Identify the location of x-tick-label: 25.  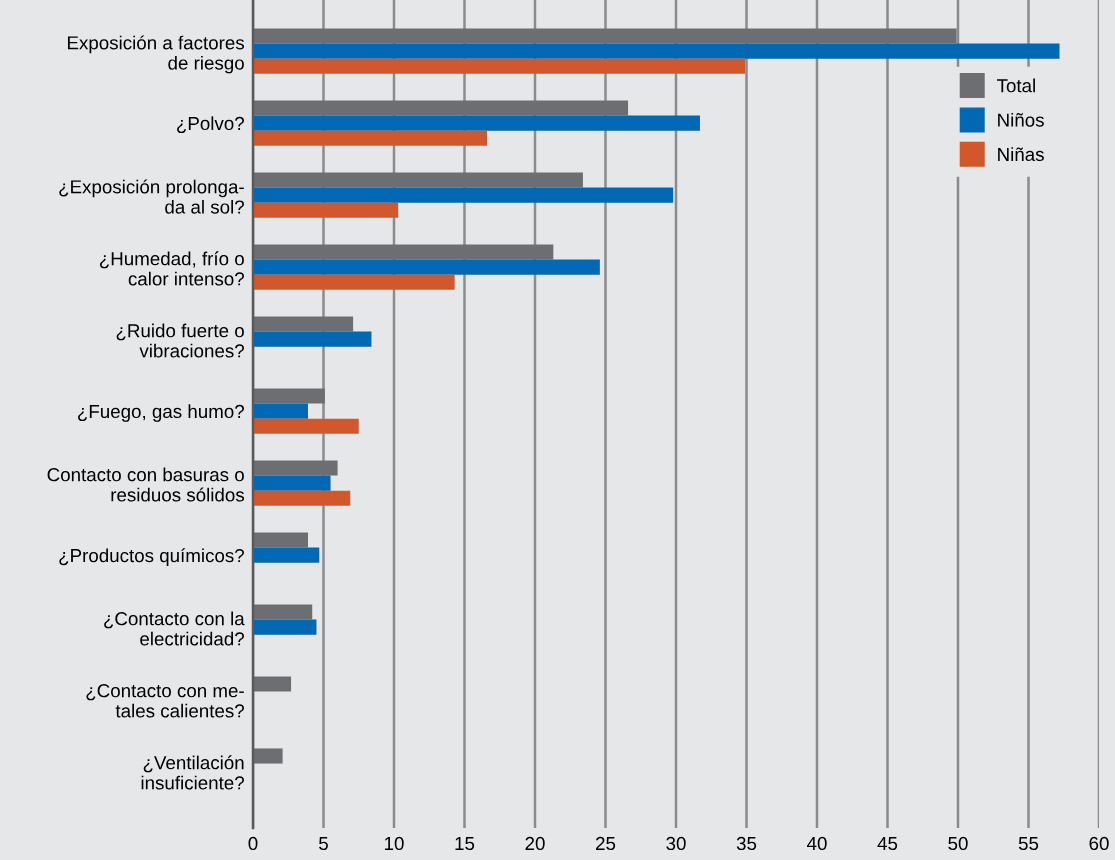
(606, 843).